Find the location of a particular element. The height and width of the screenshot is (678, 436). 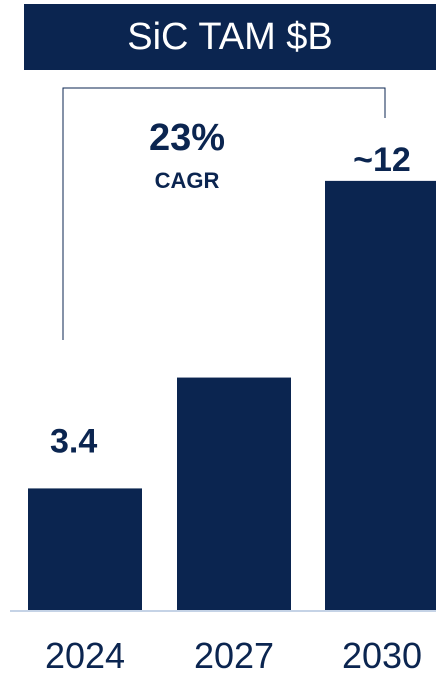

chart-title: SiC TAM $B is located at coordinates (230, 37).